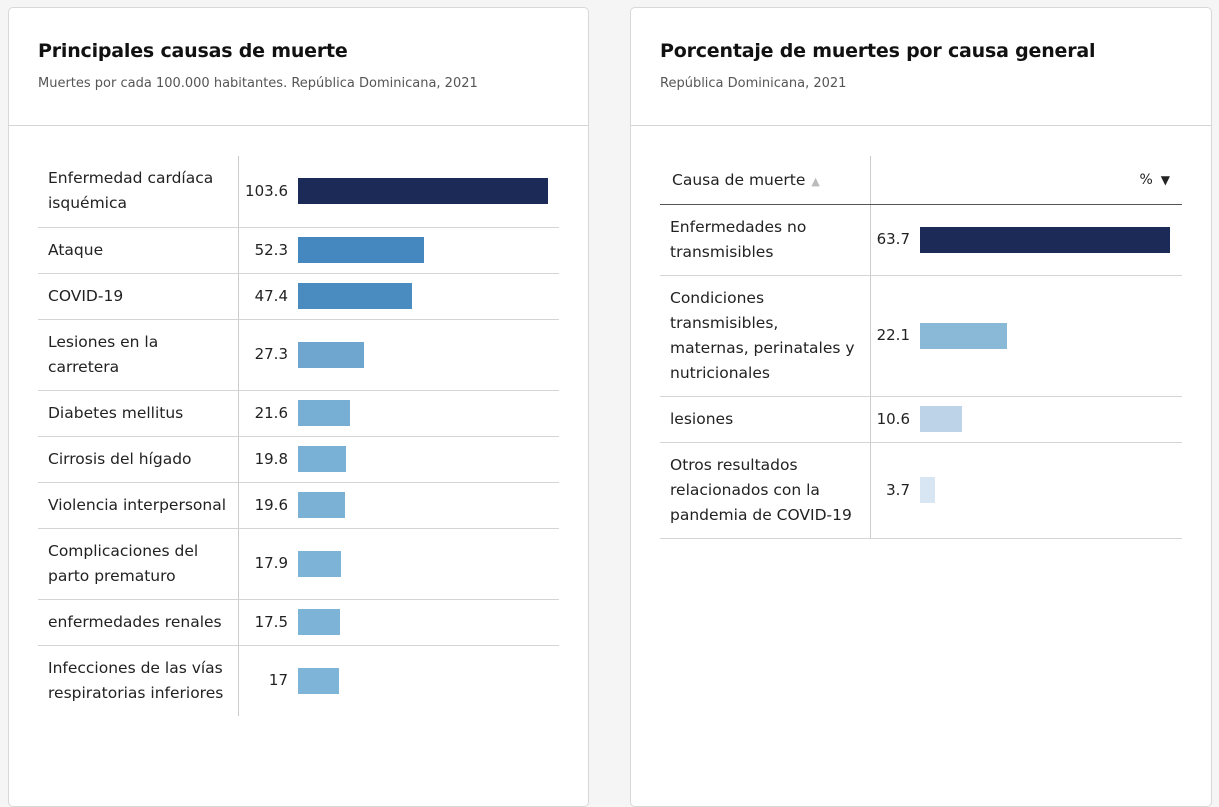  What do you see at coordinates (268, 413) in the screenshot?
I see `value-label: 21.6` at bounding box center [268, 413].